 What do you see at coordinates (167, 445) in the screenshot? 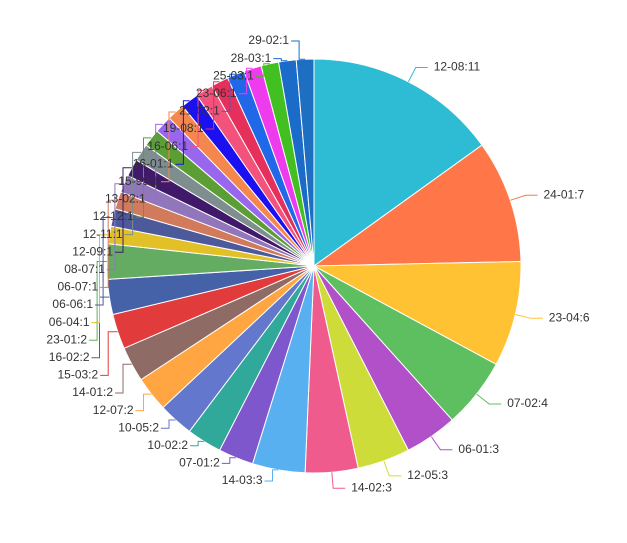
I see `slice-label-10-02:2: 10-02:2` at bounding box center [167, 445].